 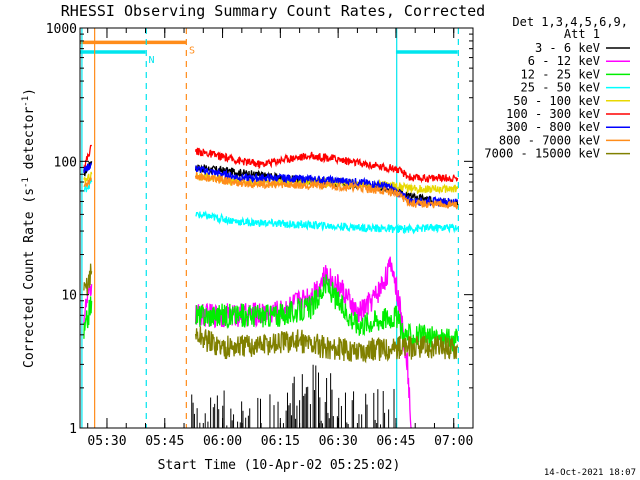 I want to click on legend-label: 12 - 25 keV, so click(x=560, y=74).